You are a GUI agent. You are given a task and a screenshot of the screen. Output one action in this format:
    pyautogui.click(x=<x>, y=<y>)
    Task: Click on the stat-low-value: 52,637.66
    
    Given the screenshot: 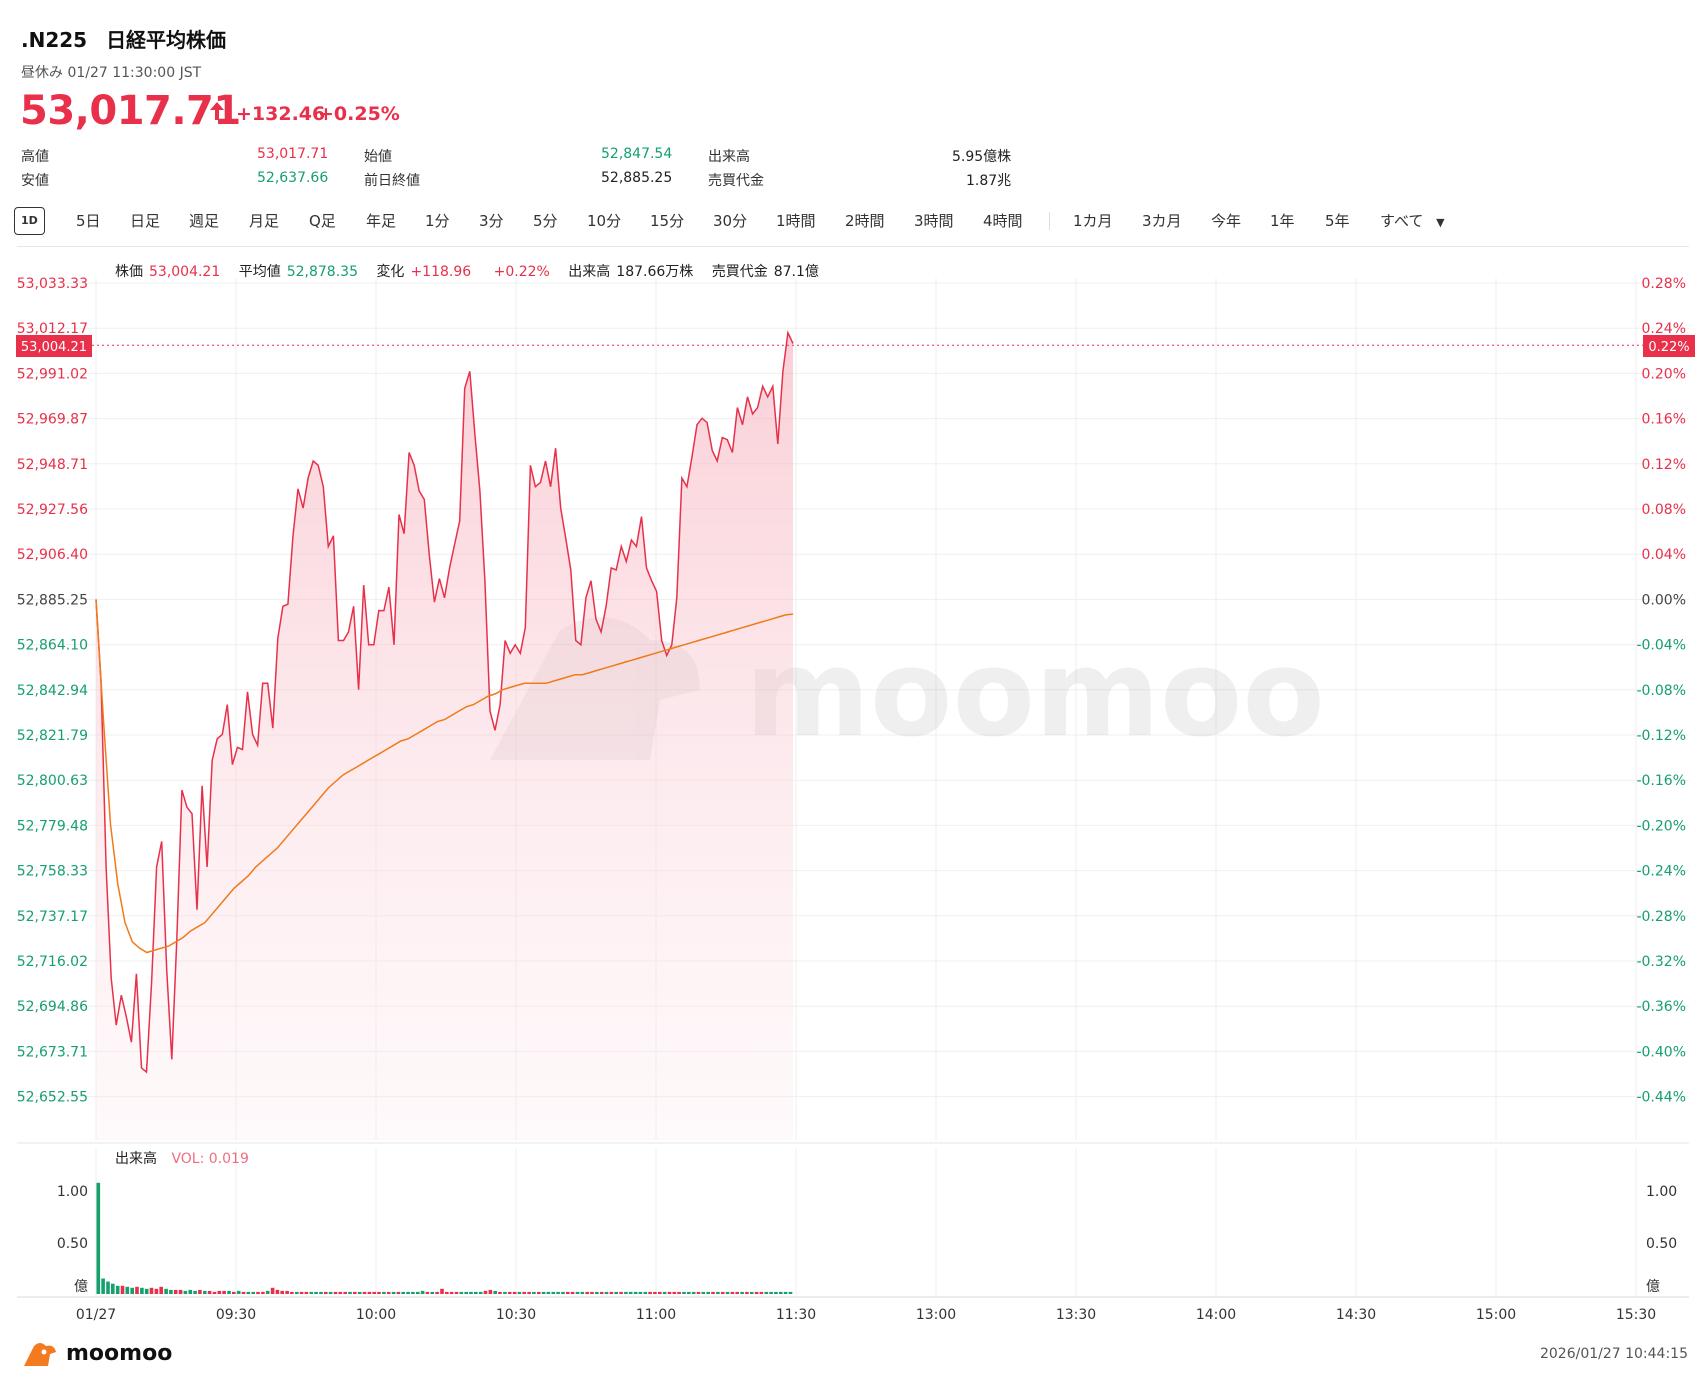 What is the action you would take?
    pyautogui.click(x=293, y=178)
    